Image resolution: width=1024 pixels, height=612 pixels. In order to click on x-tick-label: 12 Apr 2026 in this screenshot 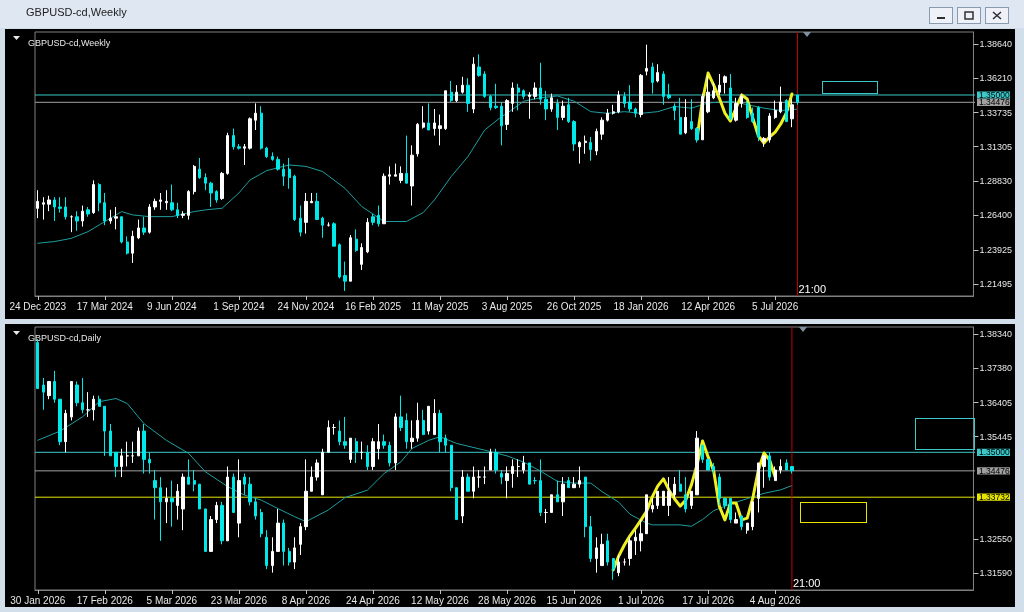, I will do `click(708, 306)`.